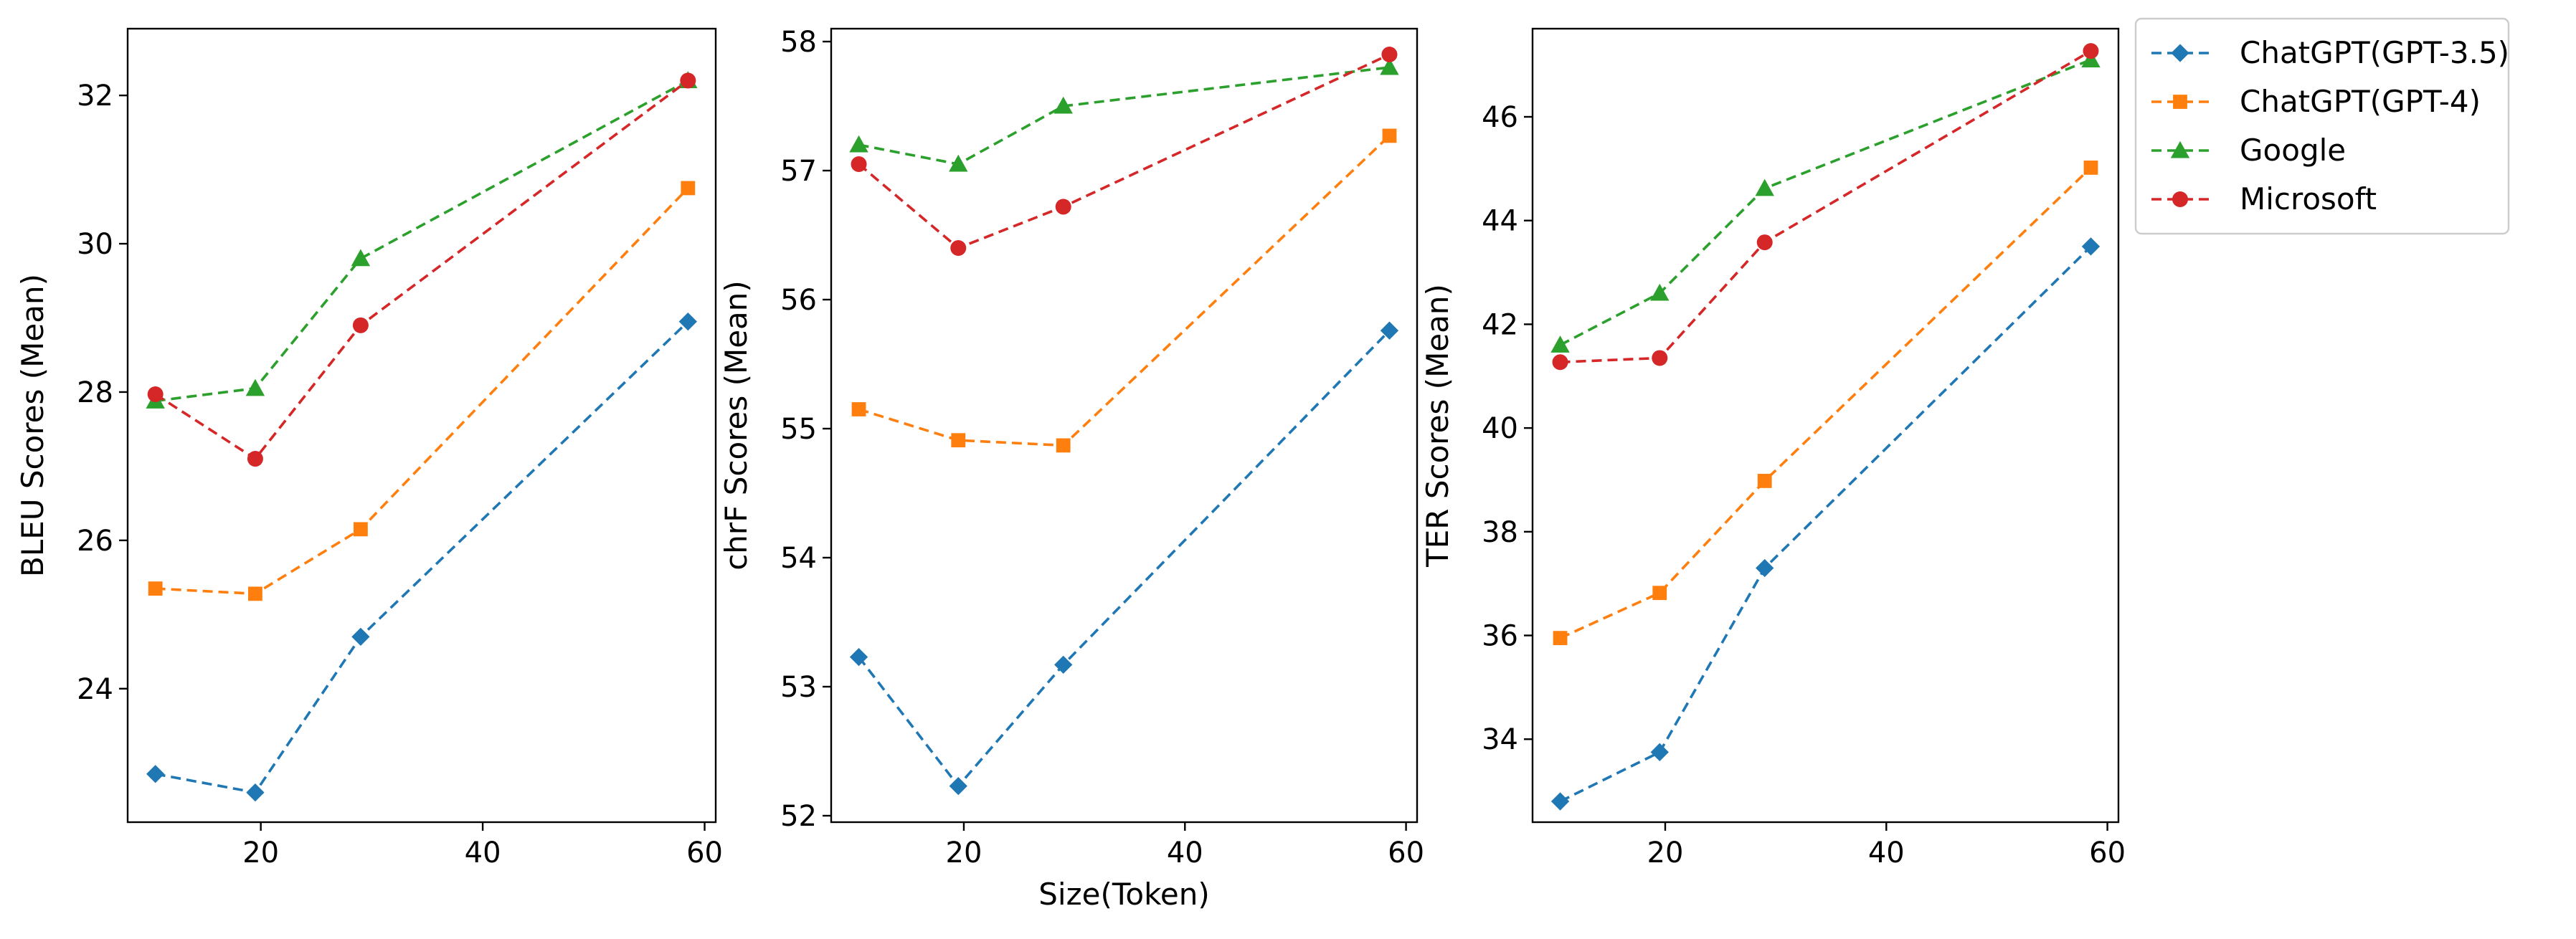  Describe the element at coordinates (736, 426) in the screenshot. I see `y-axis-label: chrF Scores (Mean)` at that location.